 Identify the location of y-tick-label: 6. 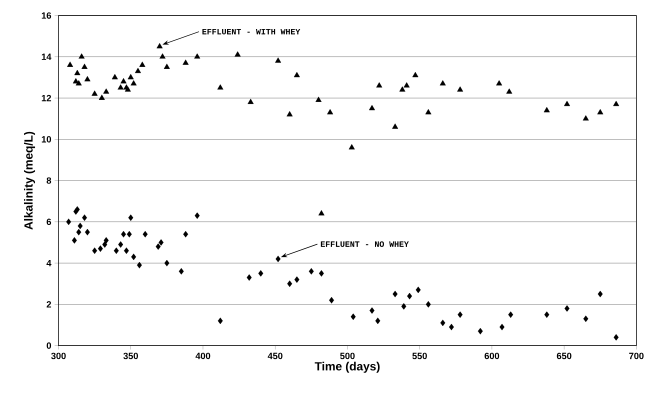
(49, 222).